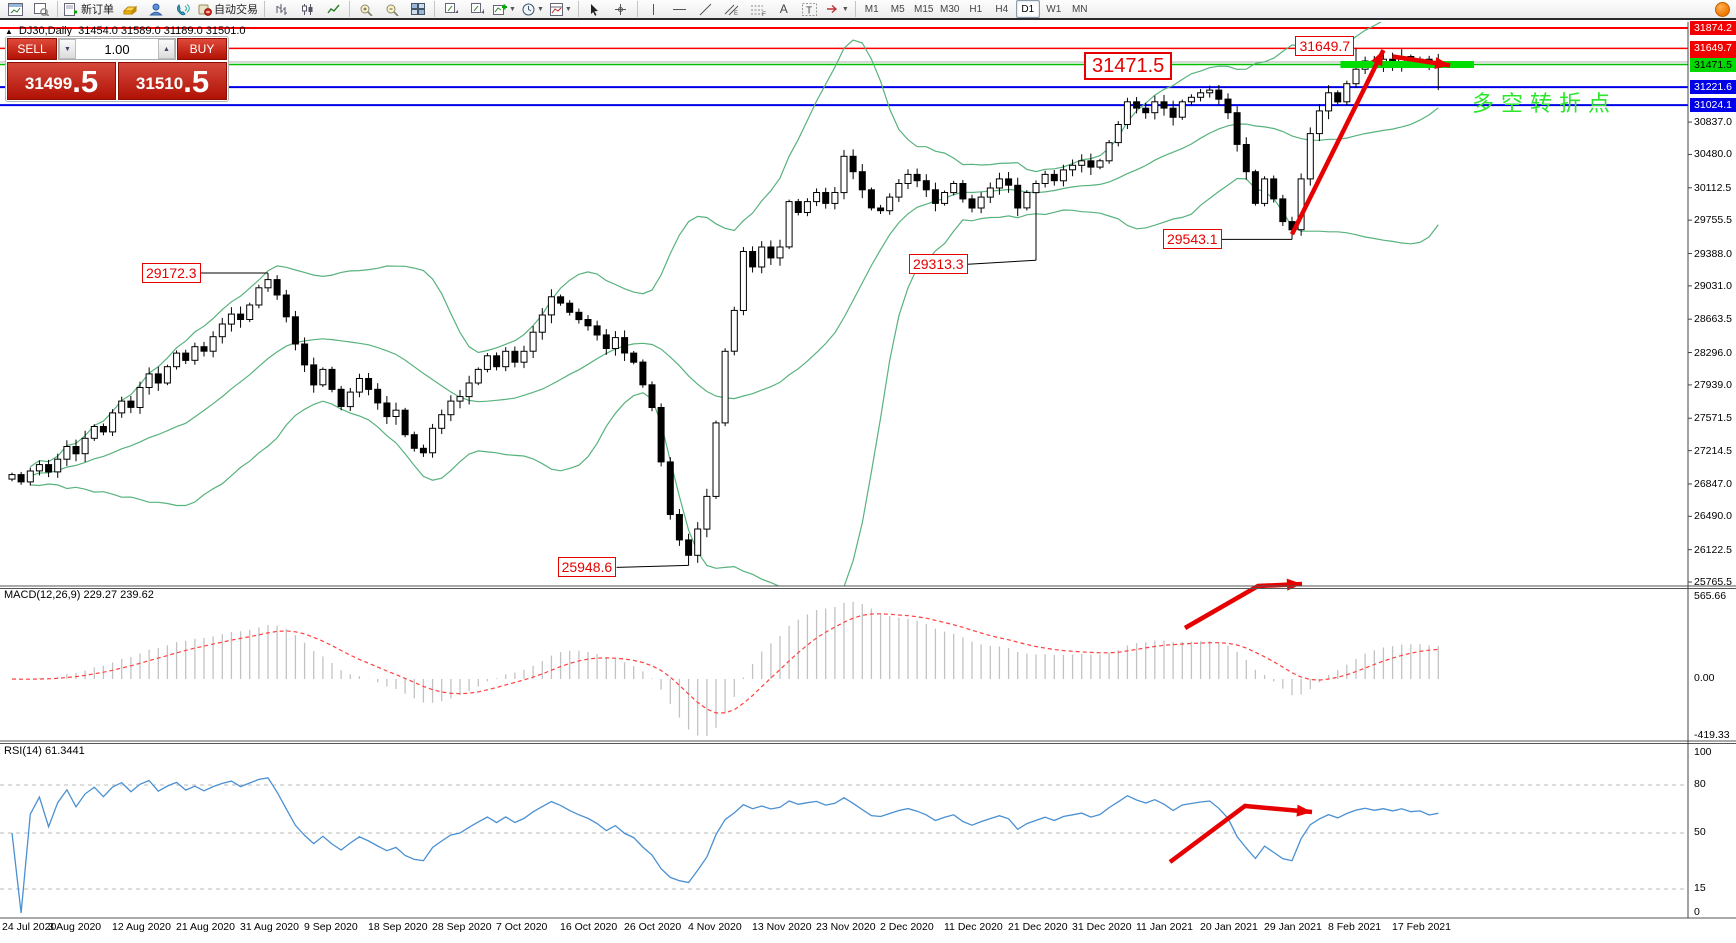  I want to click on timeframe-h1: H1, so click(976, 9).